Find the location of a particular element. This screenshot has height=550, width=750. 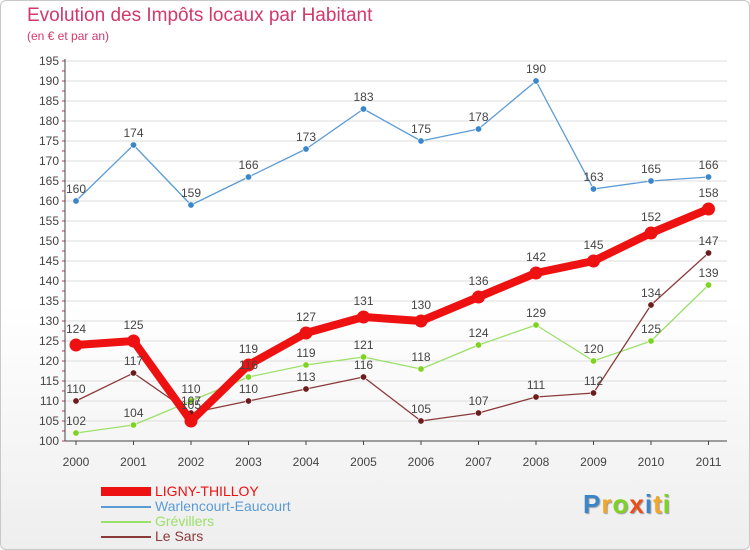

y-tick-label: 140 is located at coordinates (49, 281).